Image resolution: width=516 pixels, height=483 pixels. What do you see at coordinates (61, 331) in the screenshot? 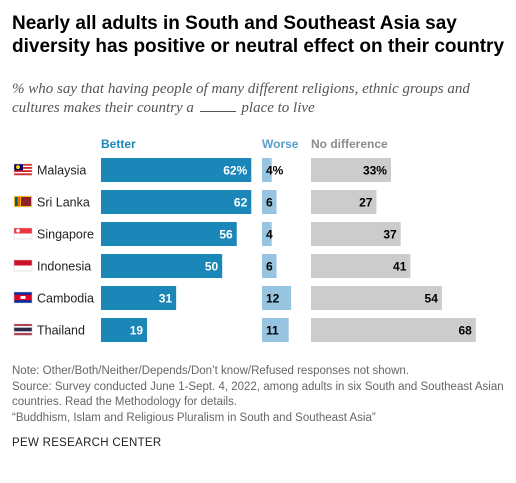
I see `category-label: Thailand` at bounding box center [61, 331].